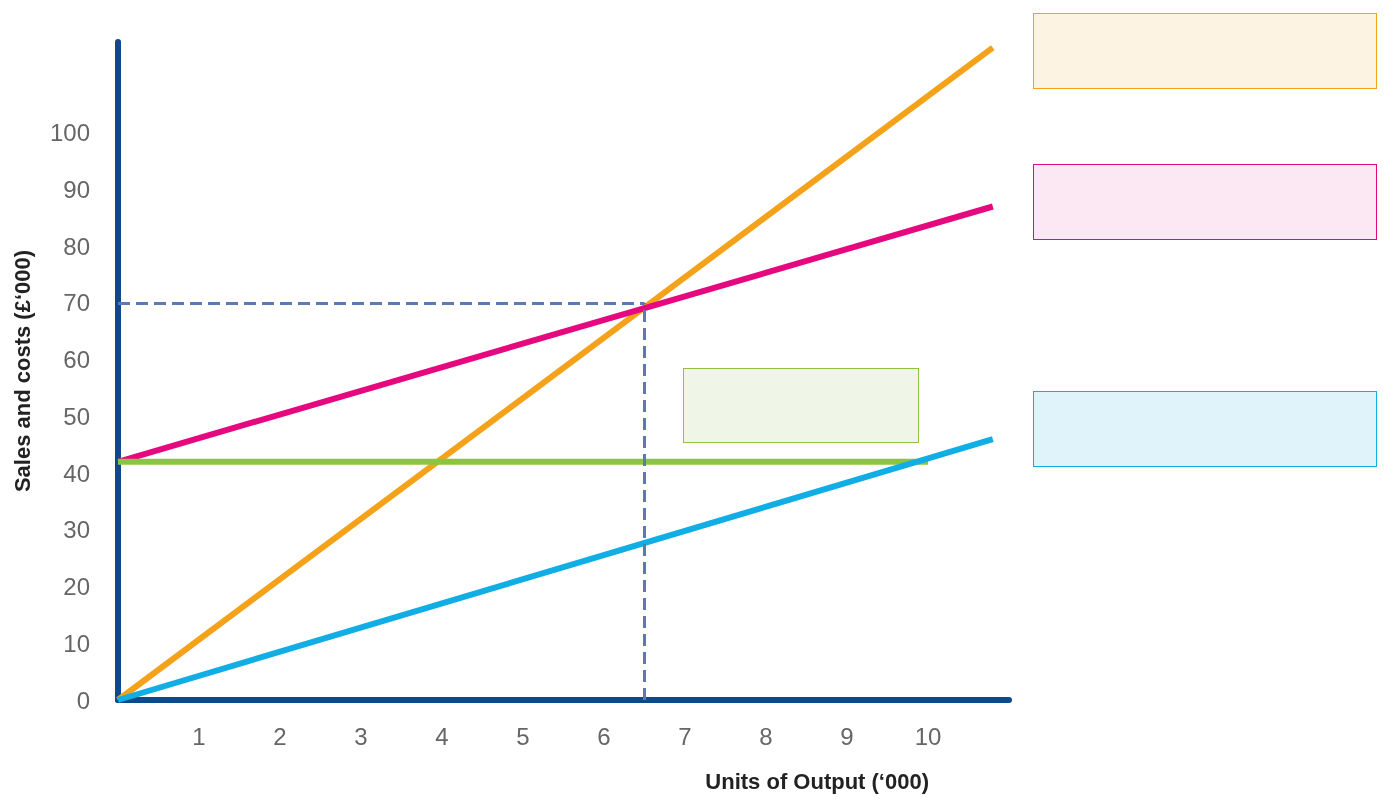 The image size is (1386, 810). I want to click on x-axis-title: Units of Output (‘000), so click(817, 781).